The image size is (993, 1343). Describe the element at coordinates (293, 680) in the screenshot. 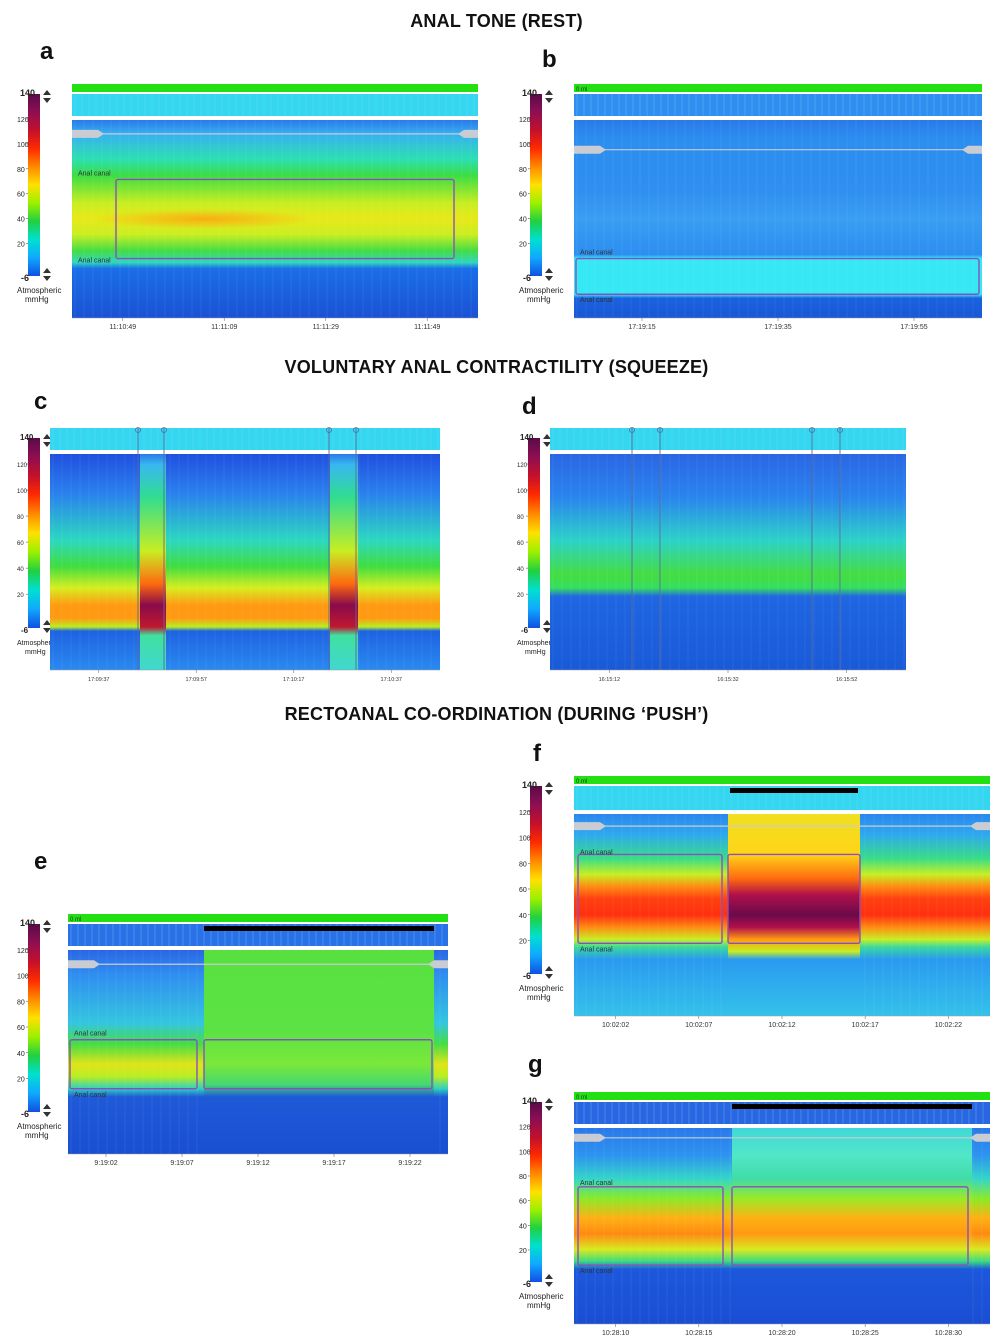

I see `time-tick-label: 17:10:17` at that location.